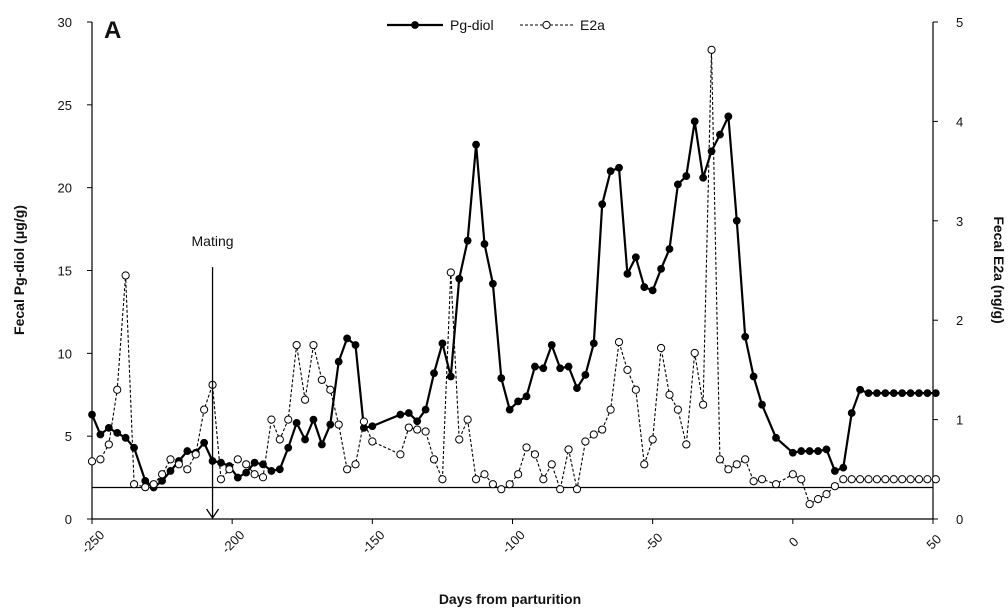  Describe the element at coordinates (112, 30) in the screenshot. I see `panel-label: A` at that location.